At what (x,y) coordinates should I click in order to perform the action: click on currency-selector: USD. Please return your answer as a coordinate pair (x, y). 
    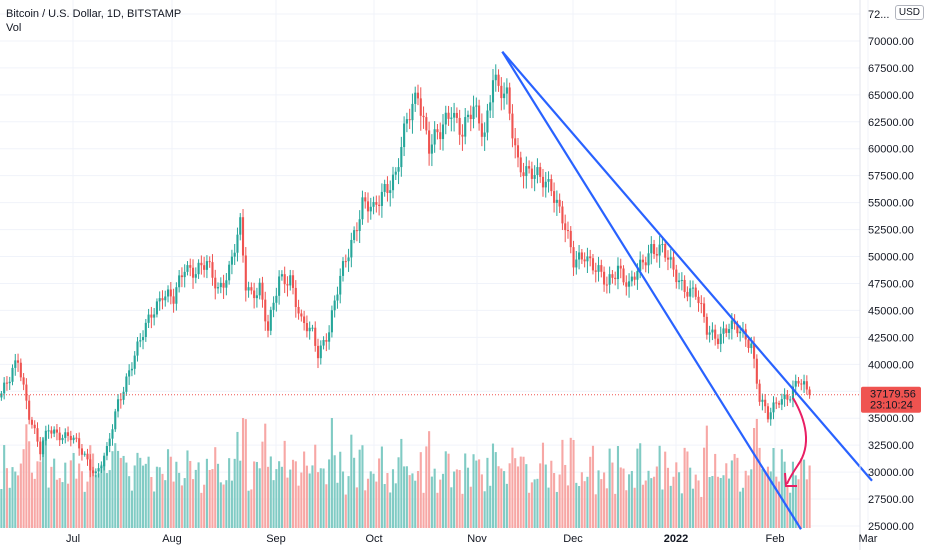
    Looking at the image, I should click on (909, 12).